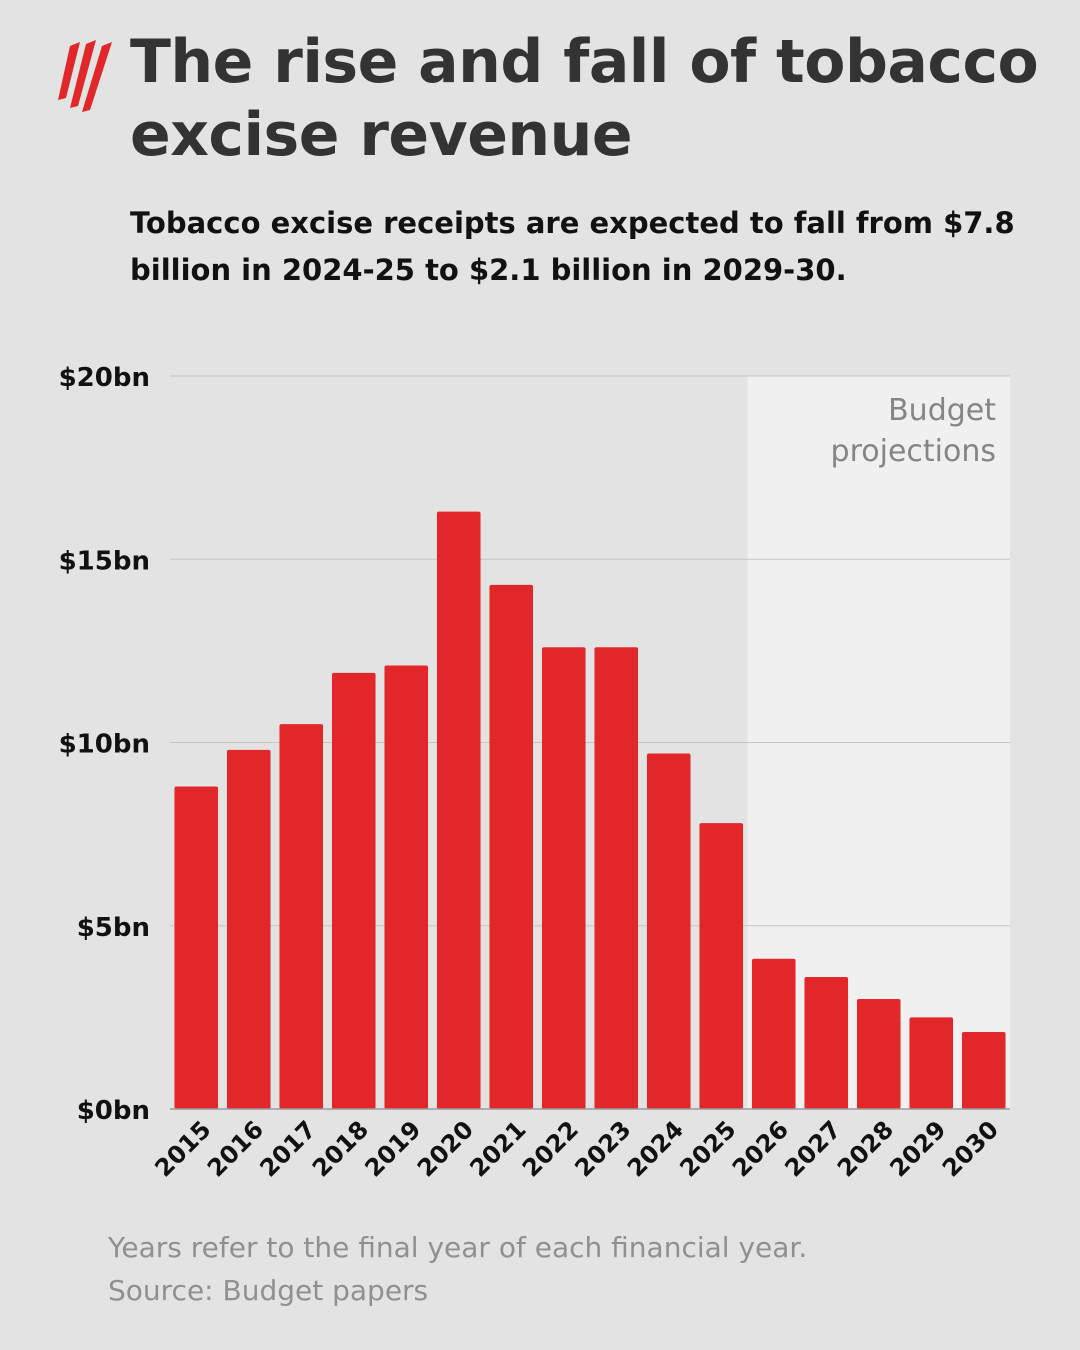  What do you see at coordinates (721, 966) in the screenshot?
I see `bar-2025` at bounding box center [721, 966].